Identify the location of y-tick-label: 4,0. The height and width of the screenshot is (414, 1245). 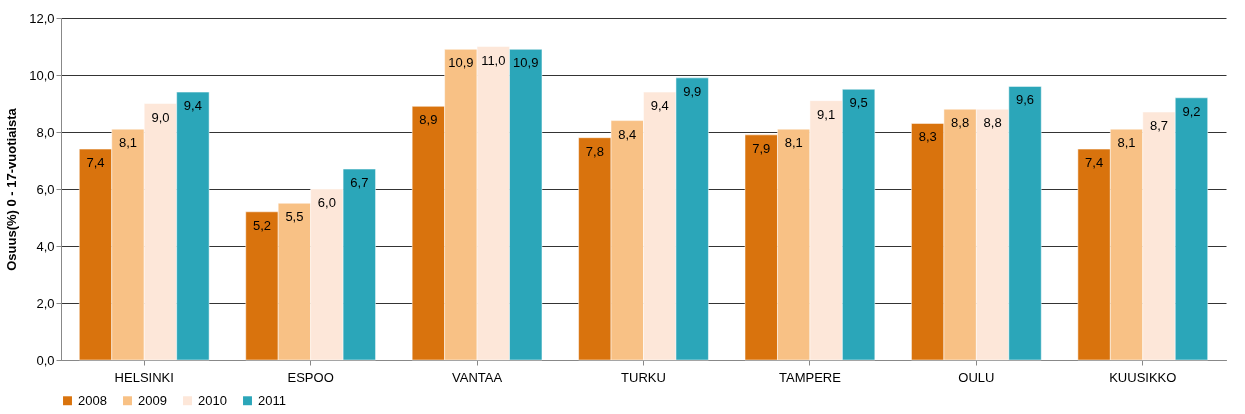
(45, 246).